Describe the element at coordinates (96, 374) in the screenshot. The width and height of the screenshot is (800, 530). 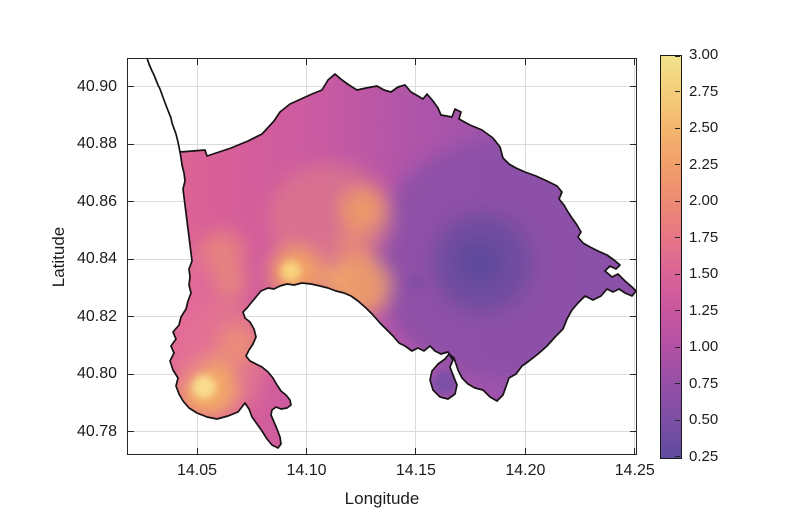
I see `y-tick-label: 40.80` at that location.